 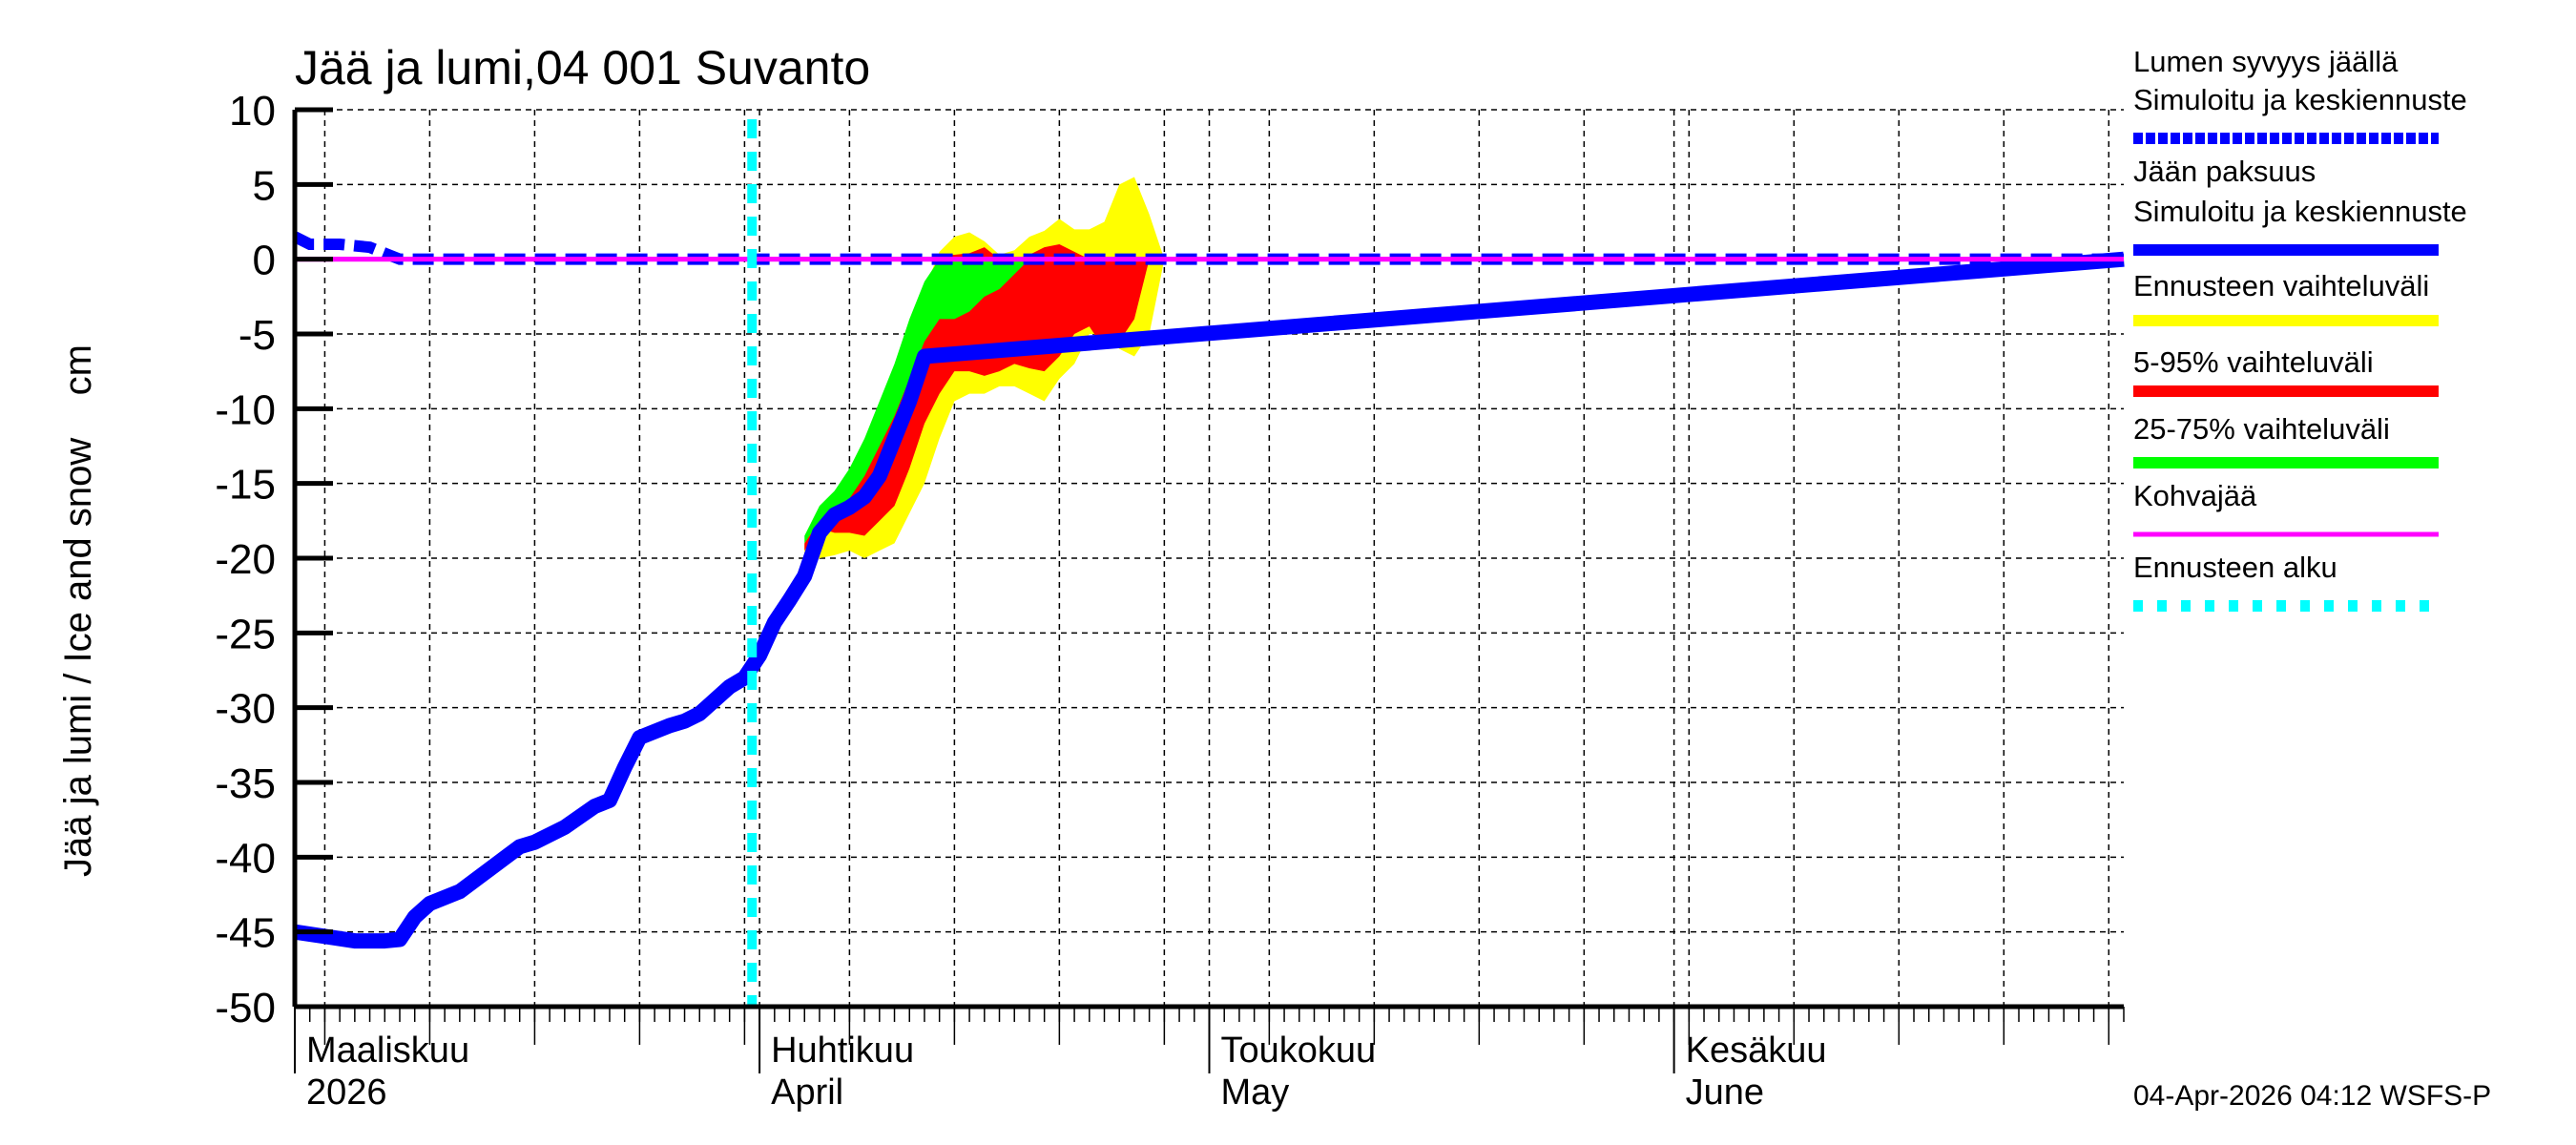 I want to click on y-tick-label: -10, so click(x=245, y=409).